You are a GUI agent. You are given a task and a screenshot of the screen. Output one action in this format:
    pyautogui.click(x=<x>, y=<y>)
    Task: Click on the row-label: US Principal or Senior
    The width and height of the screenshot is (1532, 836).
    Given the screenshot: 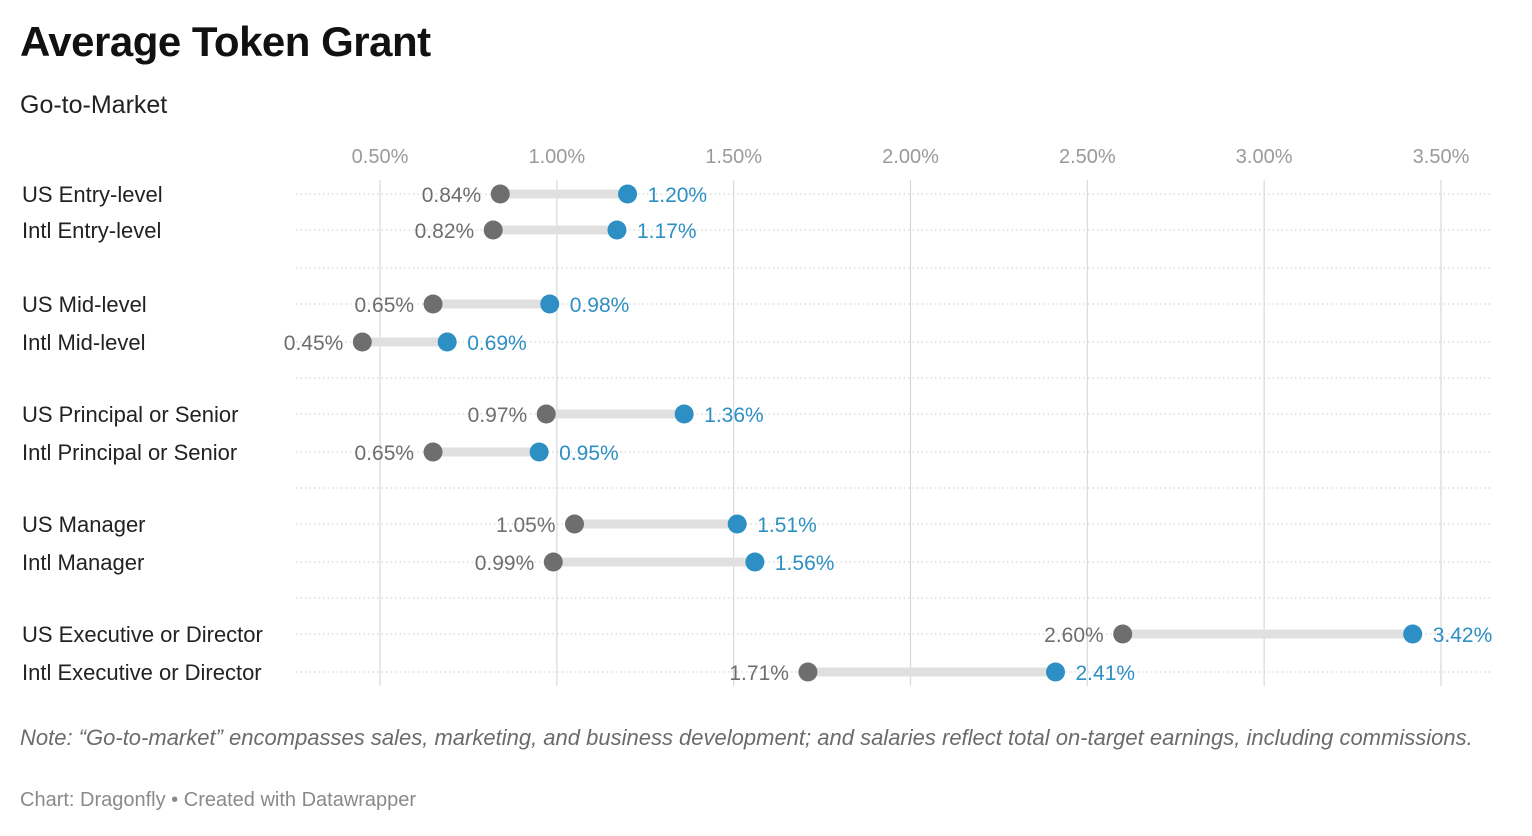 What is the action you would take?
    pyautogui.click(x=130, y=414)
    